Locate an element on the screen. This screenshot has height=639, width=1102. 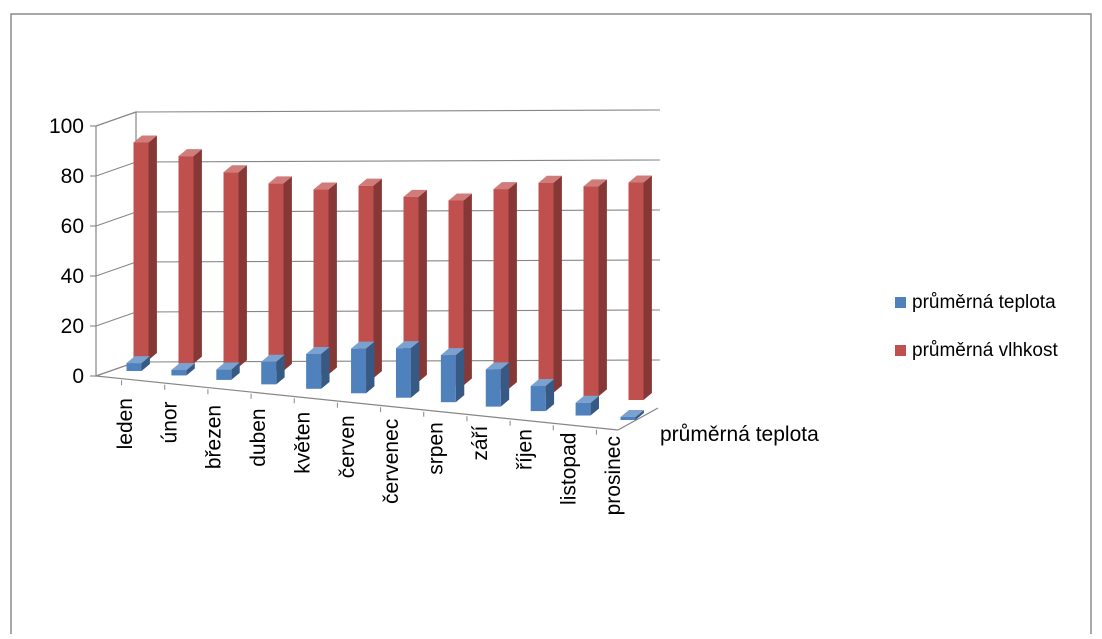
y-tick-label: 0 is located at coordinates (78, 376).